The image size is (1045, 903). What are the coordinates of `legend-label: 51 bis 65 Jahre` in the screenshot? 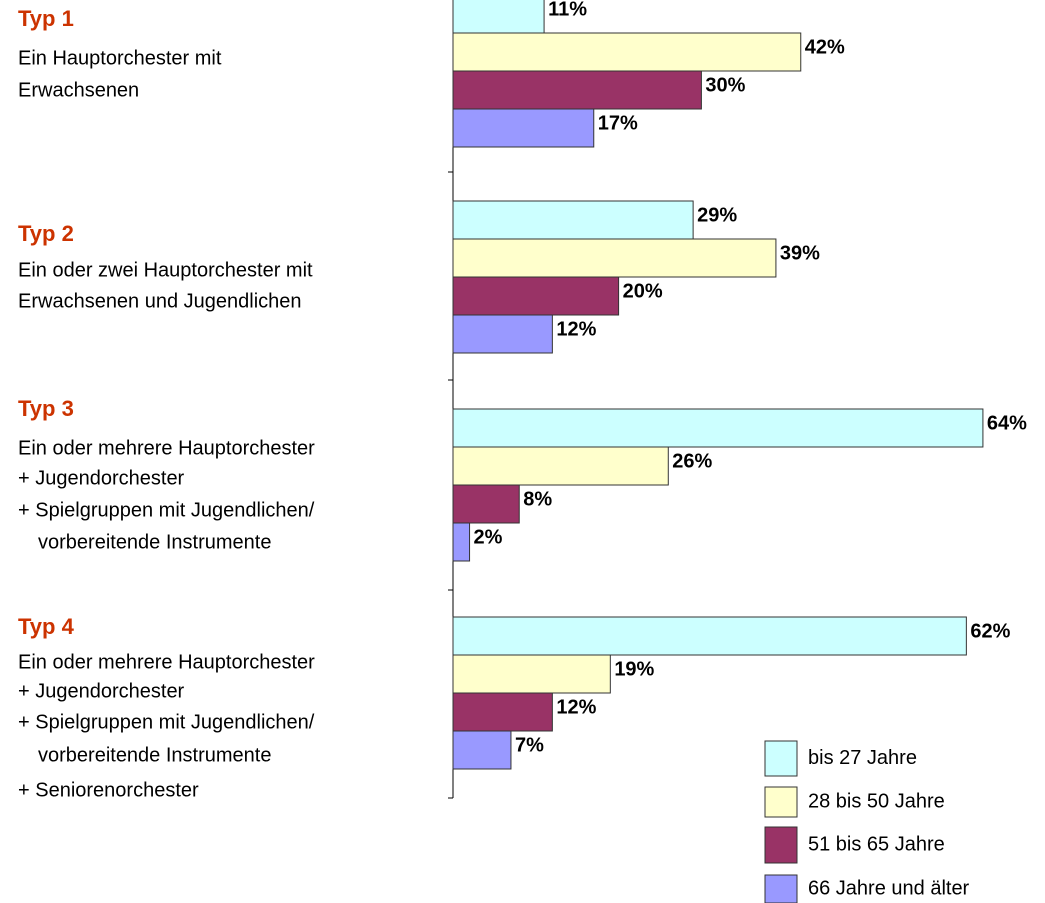 It's located at (876, 844).